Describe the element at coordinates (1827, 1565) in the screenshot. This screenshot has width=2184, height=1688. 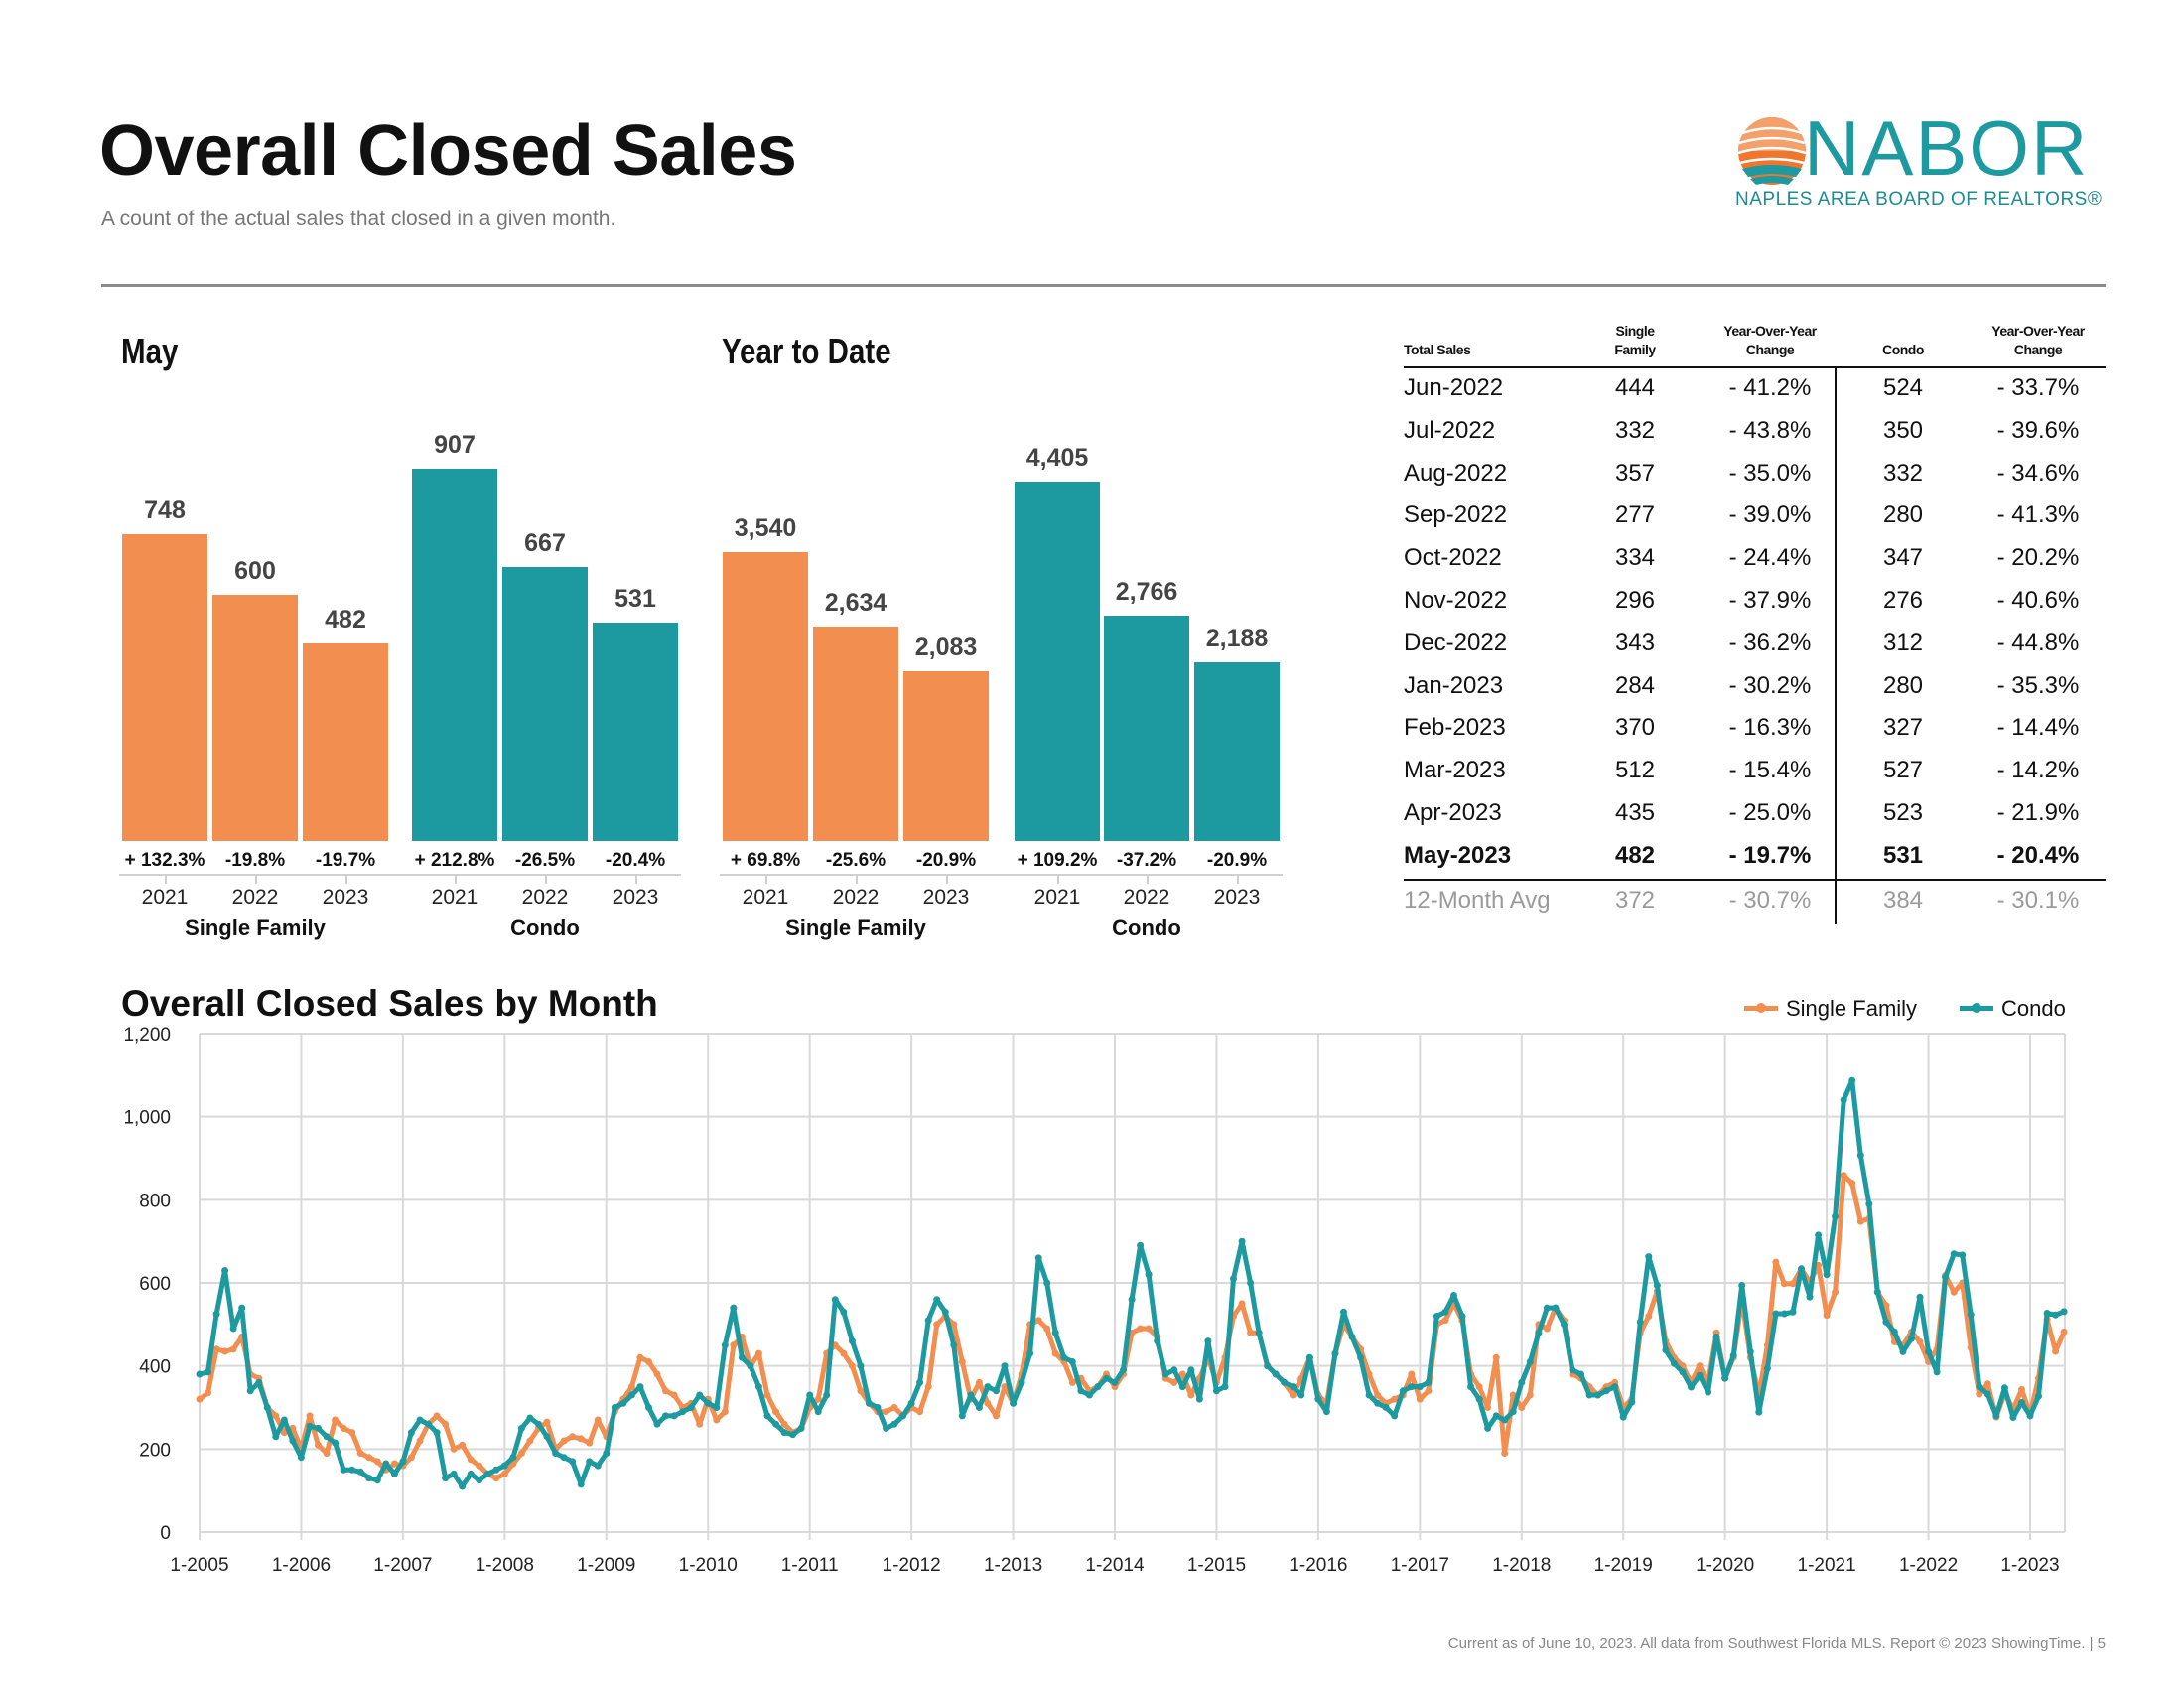
I see `x-tick-label: 1-2021` at that location.